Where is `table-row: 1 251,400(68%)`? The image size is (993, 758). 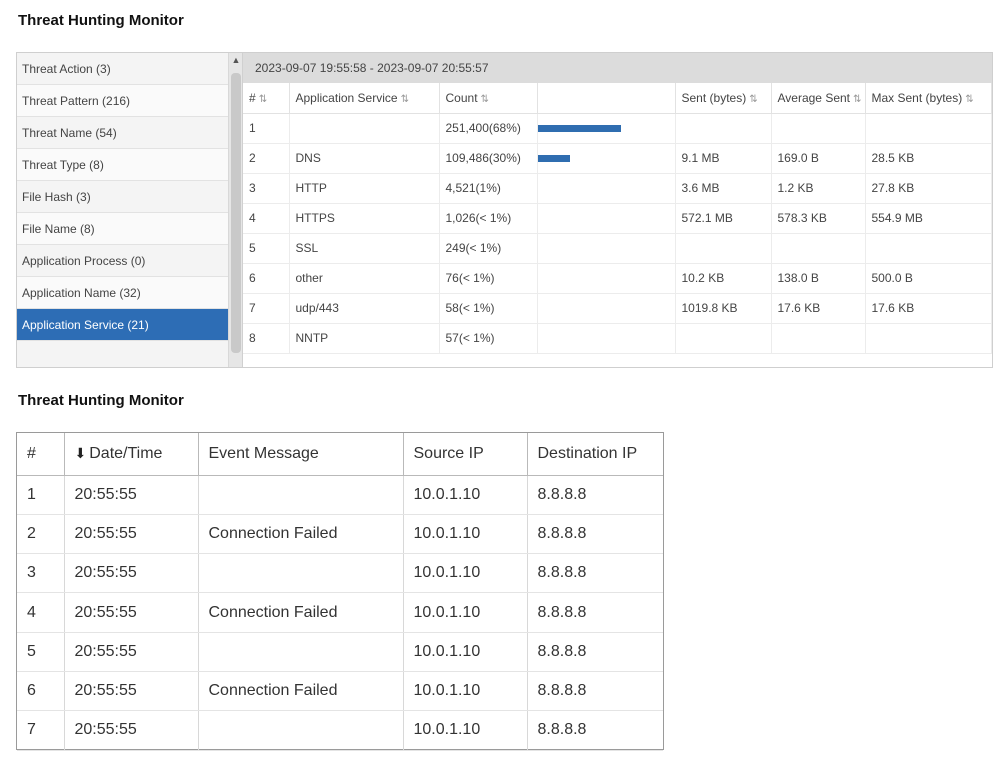 table-row: 1 251,400(68%) is located at coordinates (617, 128).